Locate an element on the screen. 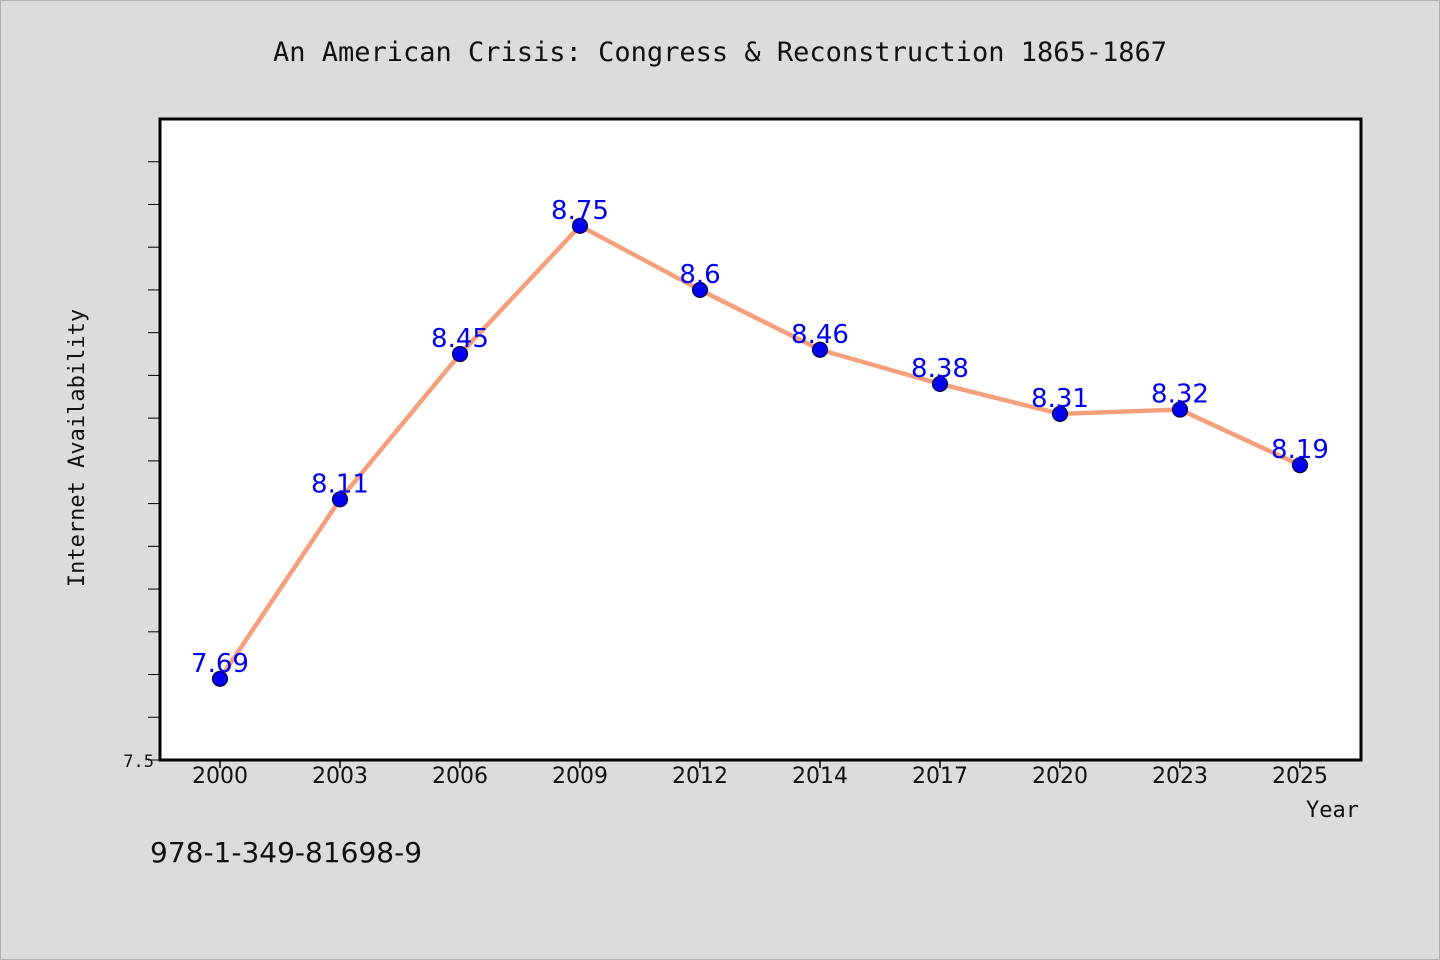 Image resolution: width=1440 pixels, height=960 pixels. x-tick-label: 2000 is located at coordinates (220, 776).